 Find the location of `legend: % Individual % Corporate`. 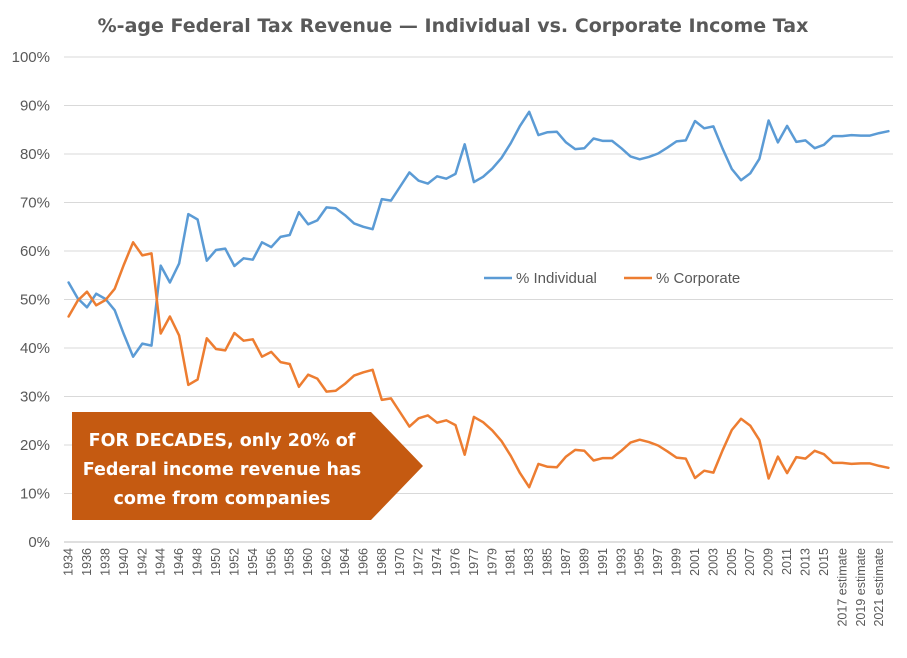

legend: % Individual % Corporate is located at coordinates (612, 278).